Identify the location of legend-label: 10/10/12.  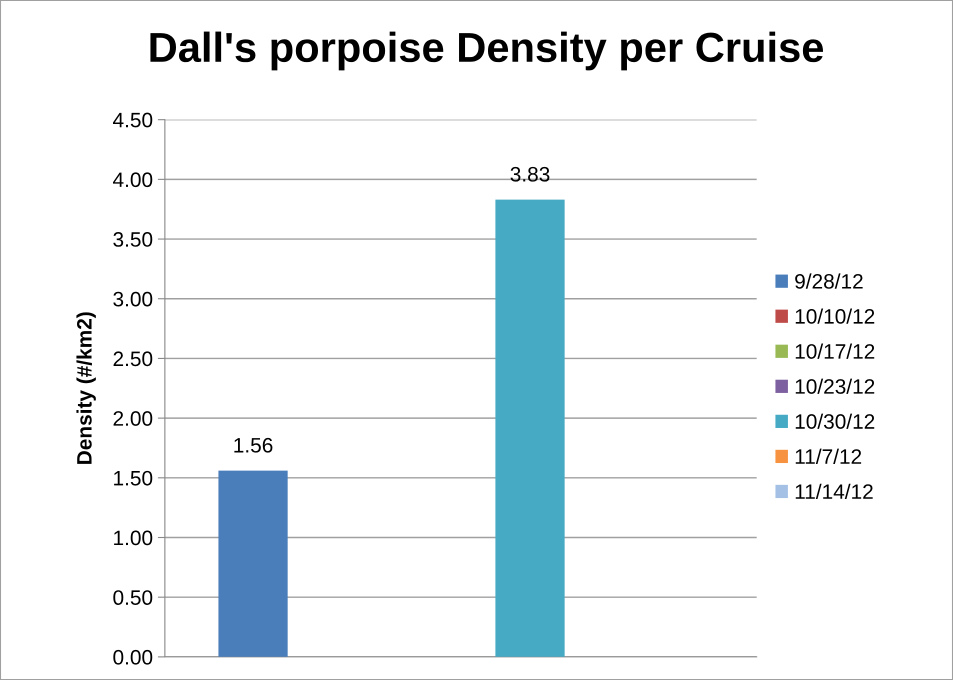
(835, 316).